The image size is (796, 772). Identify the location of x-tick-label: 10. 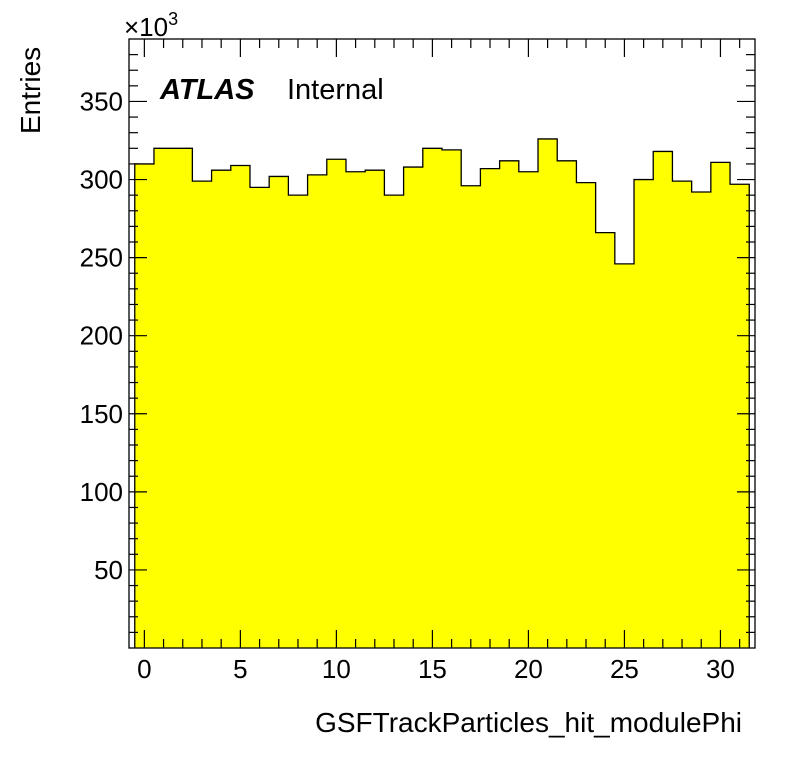
(336, 669).